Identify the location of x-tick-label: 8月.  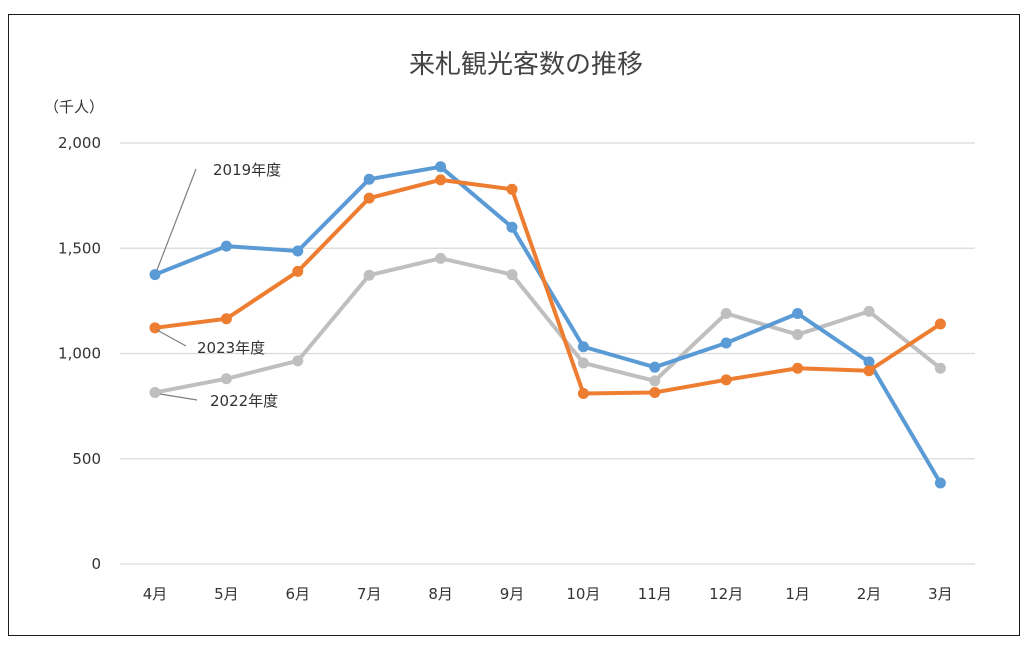
(440, 594).